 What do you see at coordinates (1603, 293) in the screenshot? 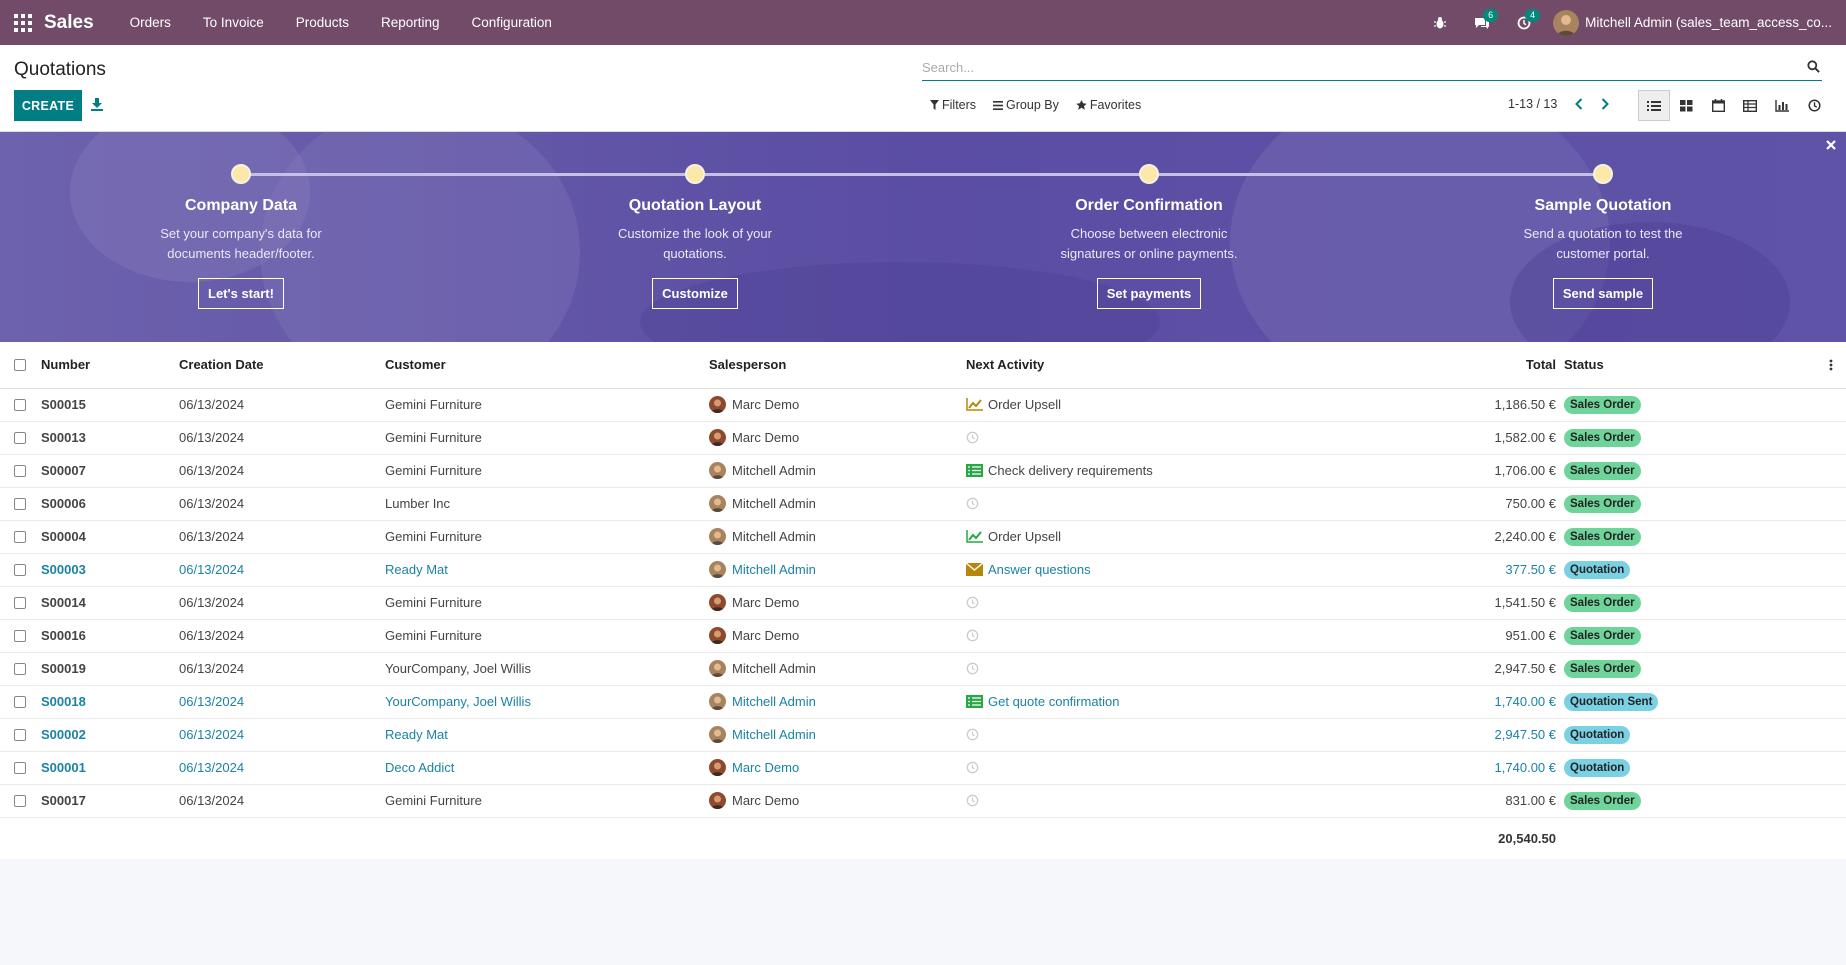
I see `send-sample-button: Send sample` at bounding box center [1603, 293].